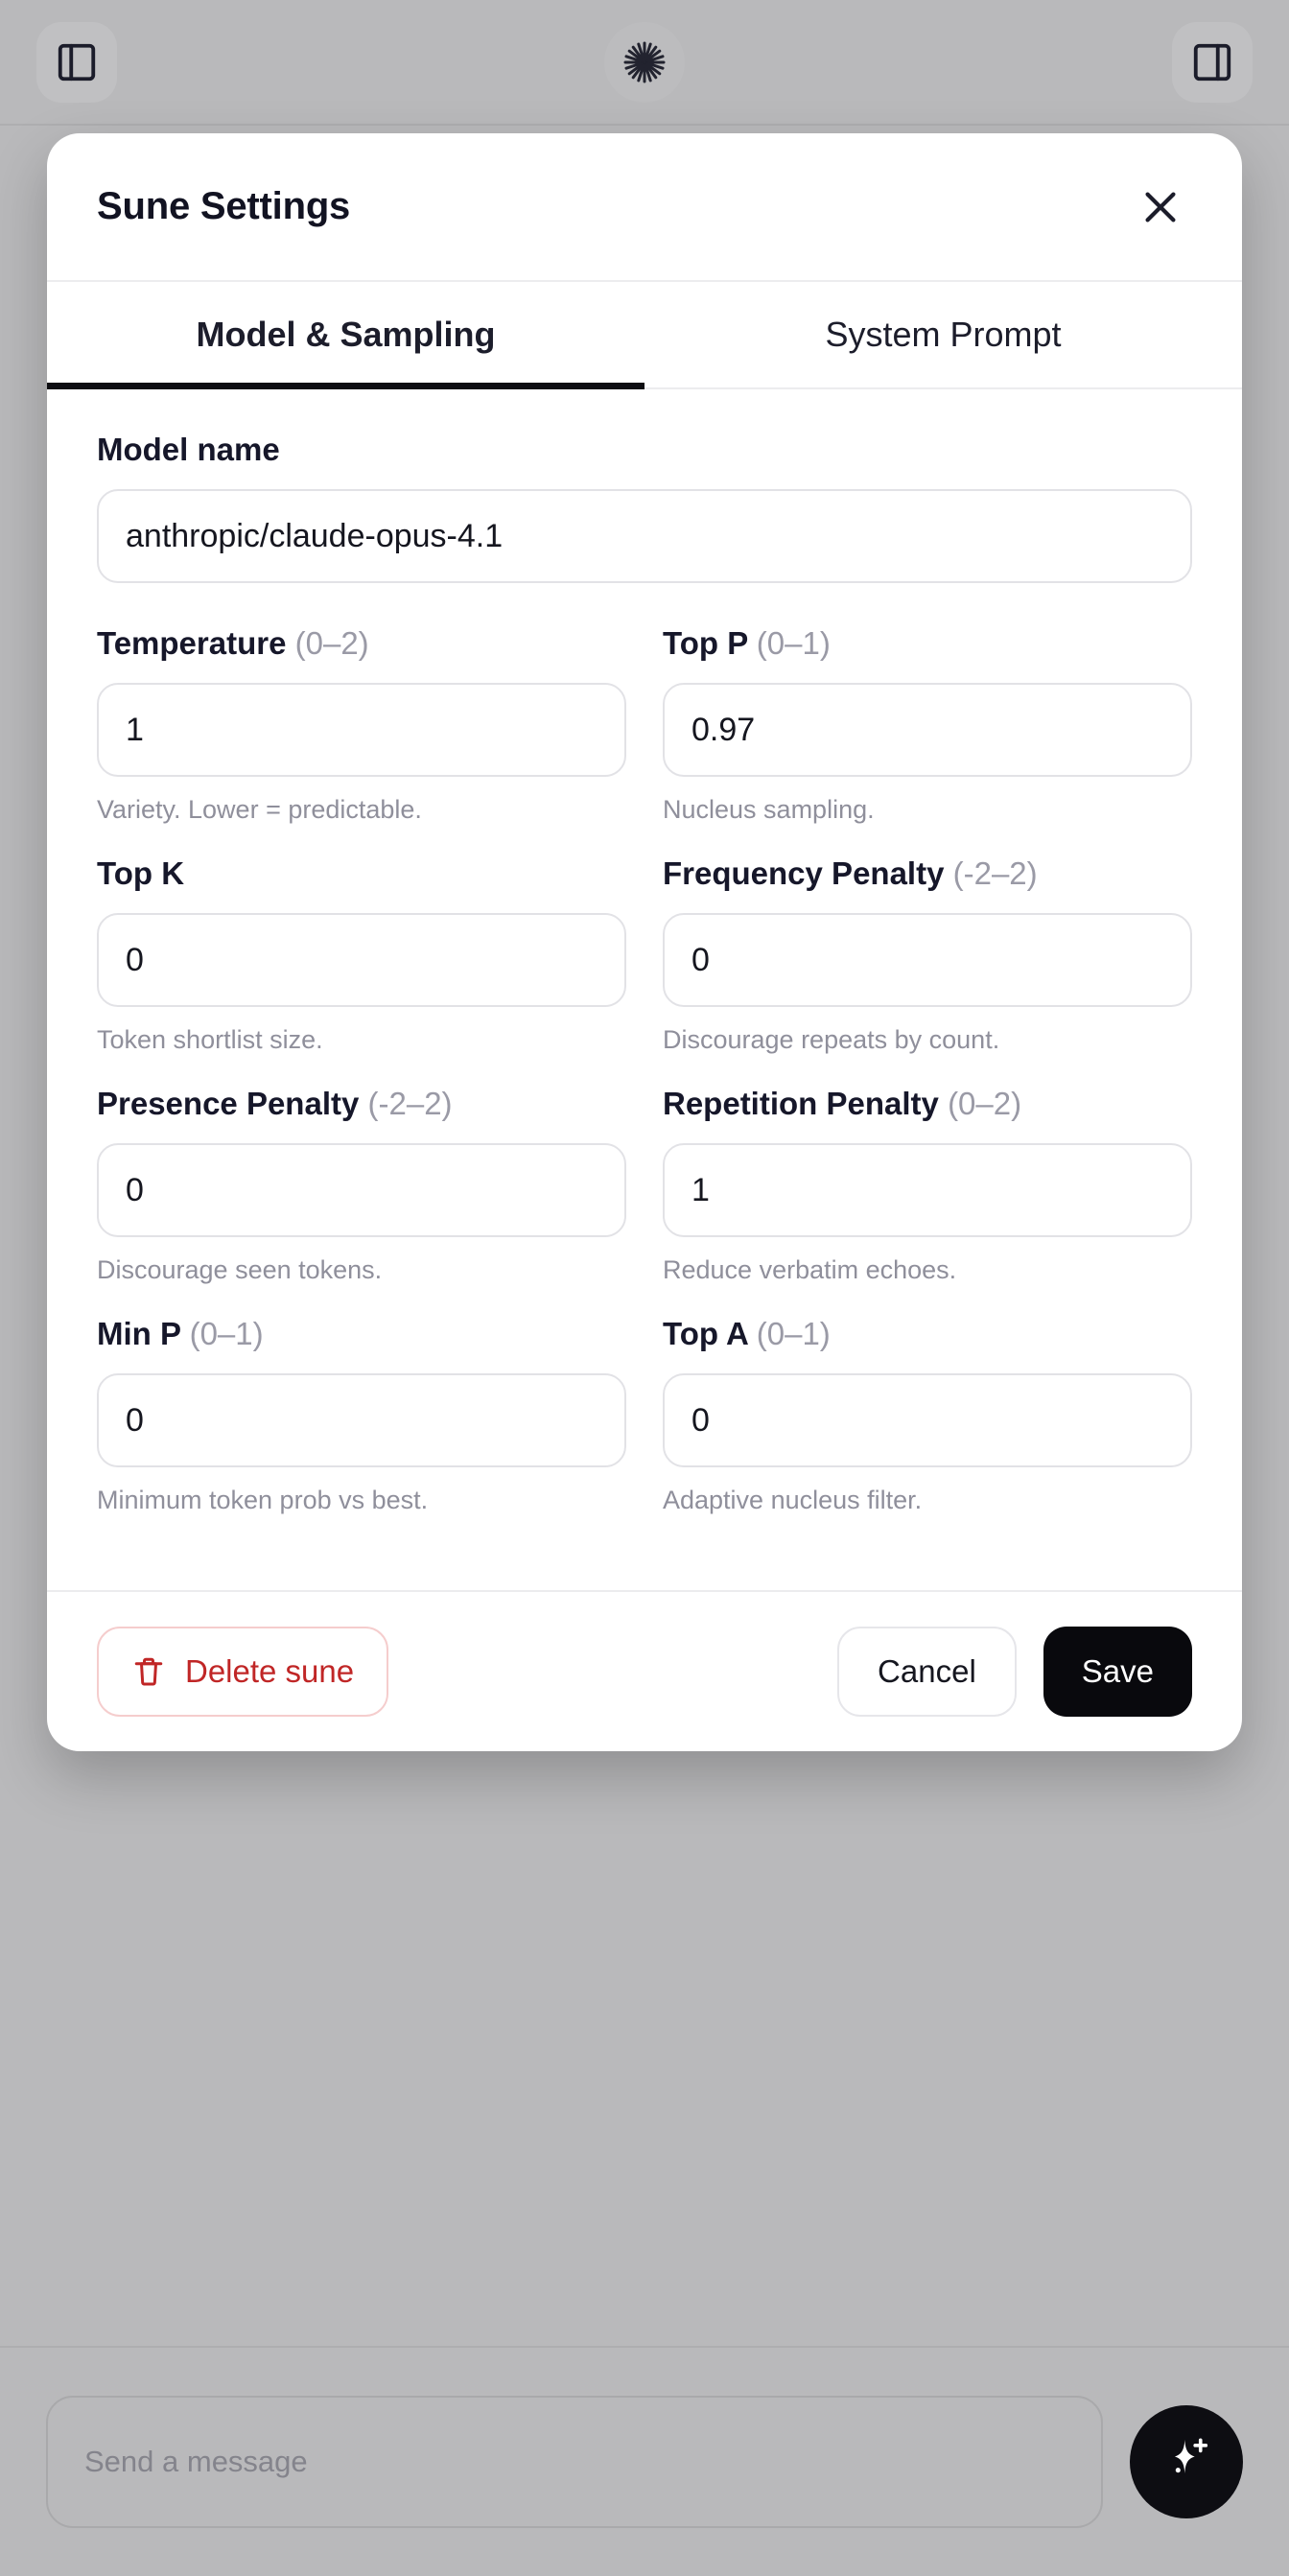  I want to click on field-group-top-a: Top A (0–1) 0 Adaptive nucleus filter., so click(927, 1431).